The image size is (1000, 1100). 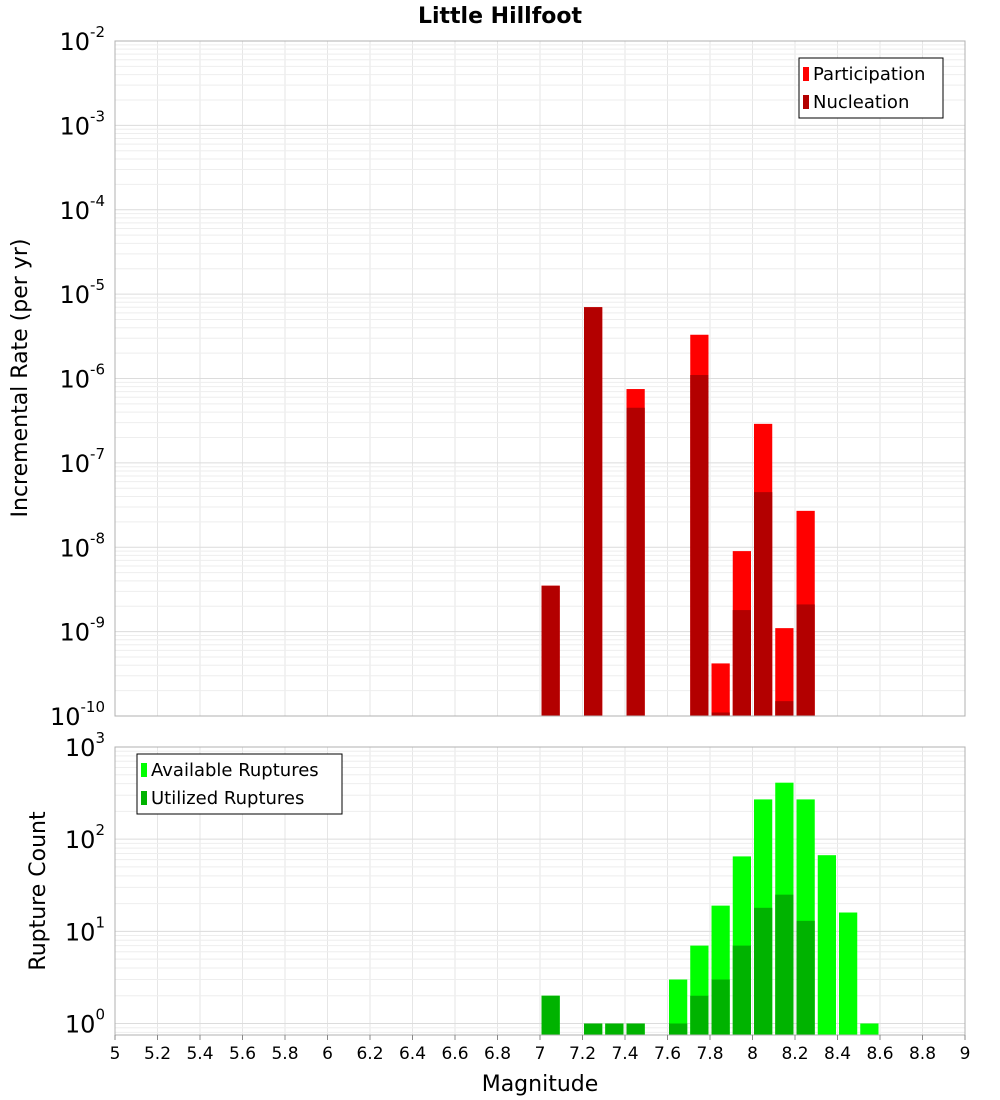 I want to click on y-tick-label: 10¹, so click(x=85, y=929).